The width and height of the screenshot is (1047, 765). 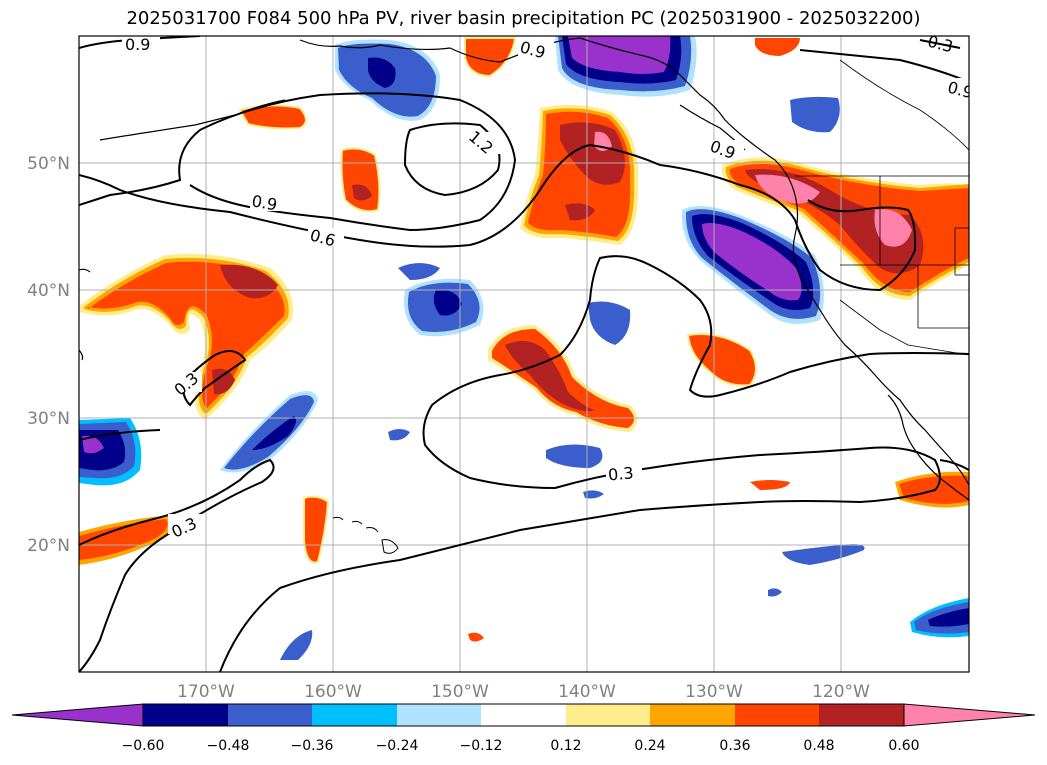 I want to click on lon-label-170w: 170°W, so click(x=206, y=692).